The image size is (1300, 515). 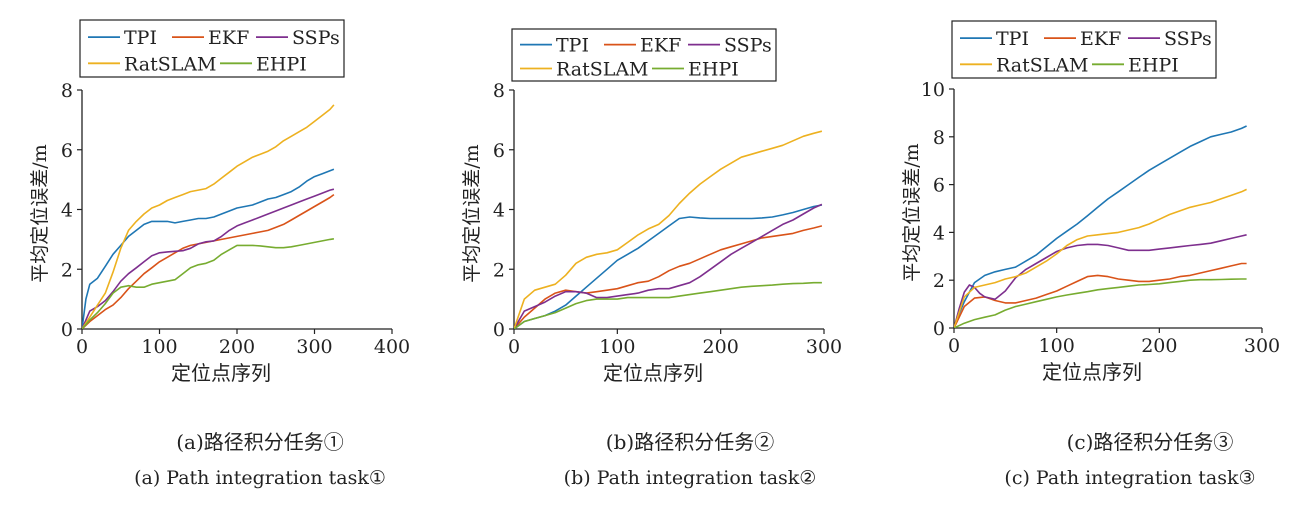 I want to click on caption-b-zh: (b)路径积分任务②, so click(x=690, y=442).